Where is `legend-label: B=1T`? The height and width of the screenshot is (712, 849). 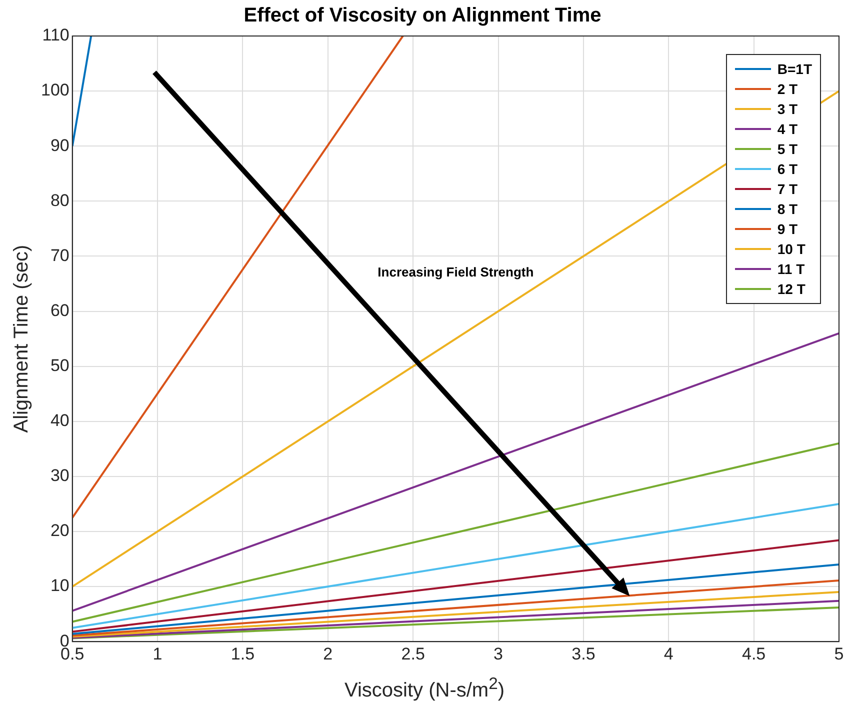
legend-label: B=1T is located at coordinates (794, 69).